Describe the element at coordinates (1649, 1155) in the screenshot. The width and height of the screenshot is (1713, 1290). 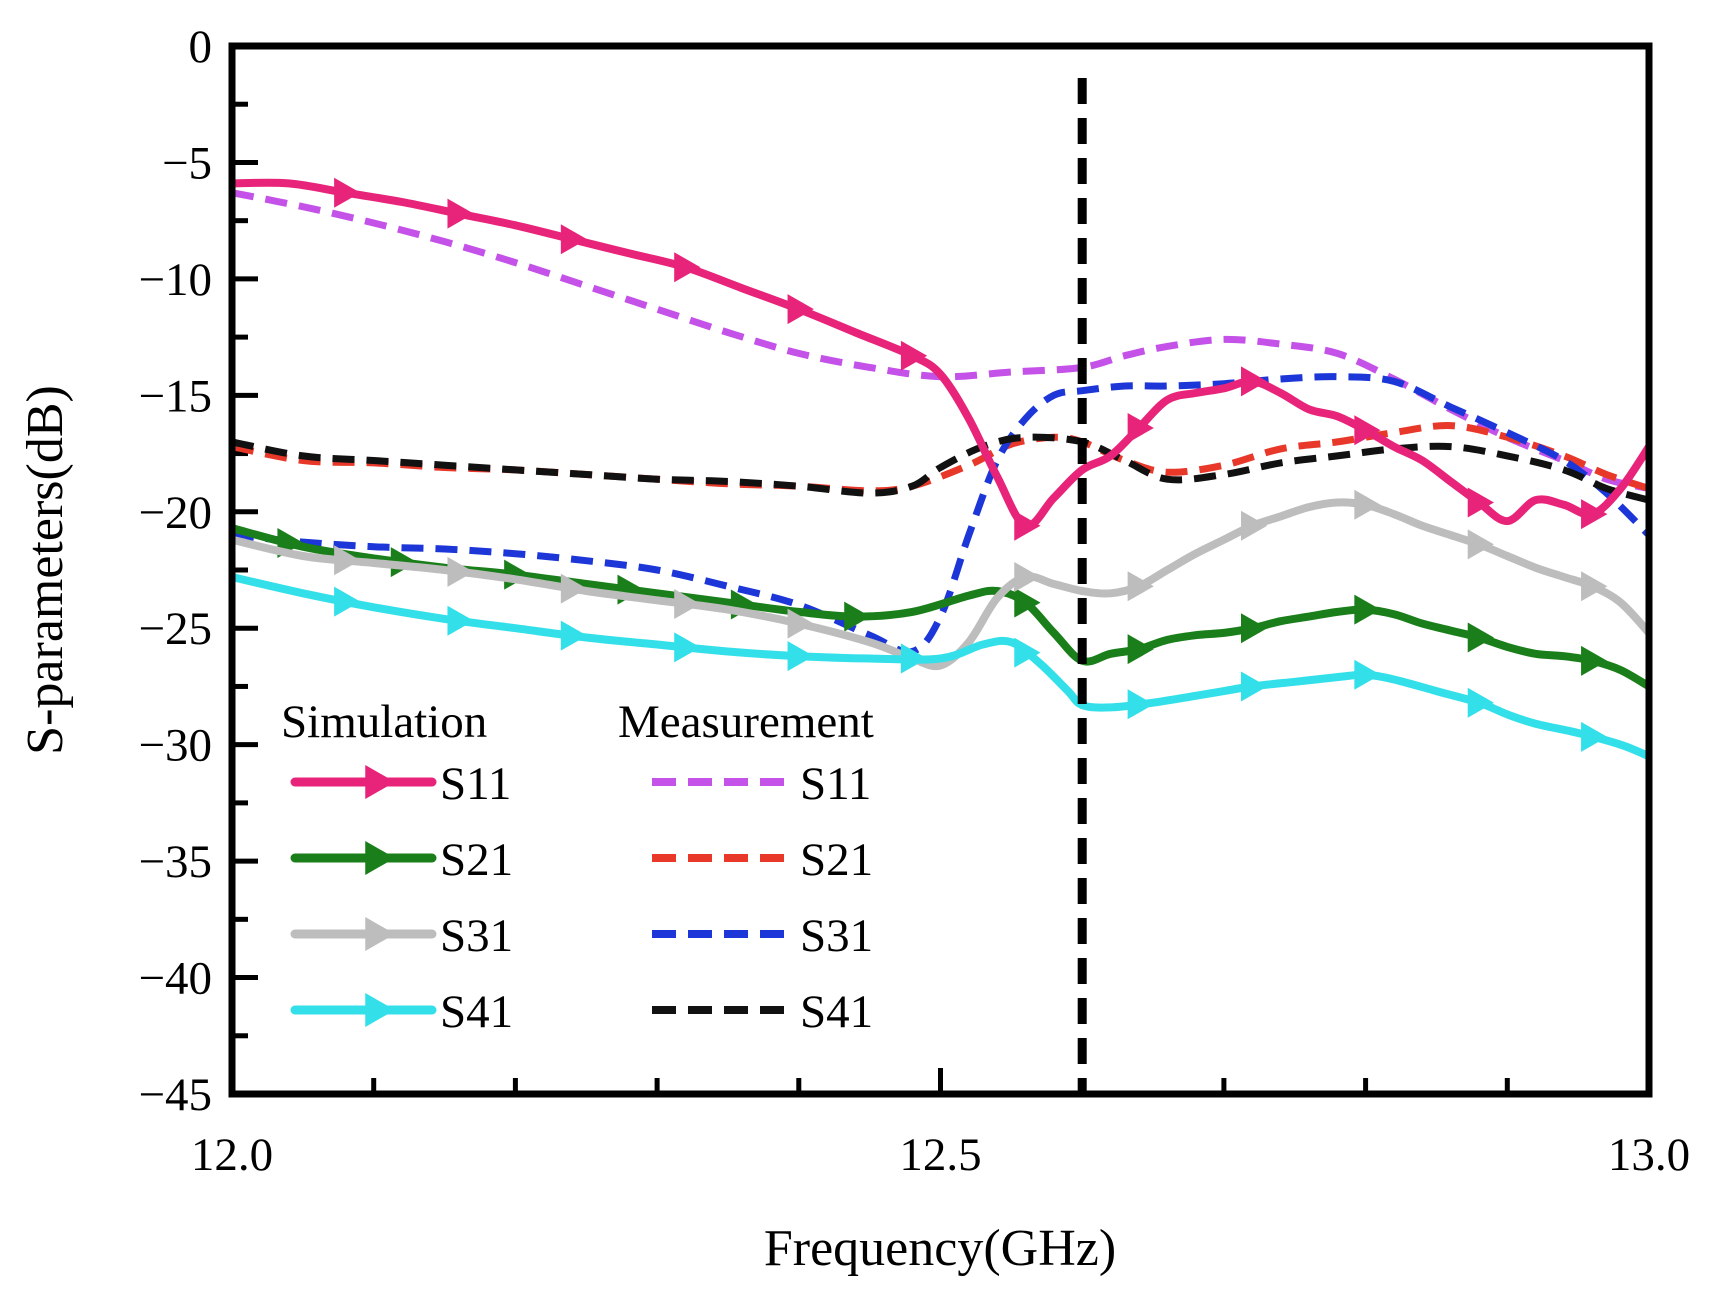
I see `x-tick-label: 13.0` at that location.